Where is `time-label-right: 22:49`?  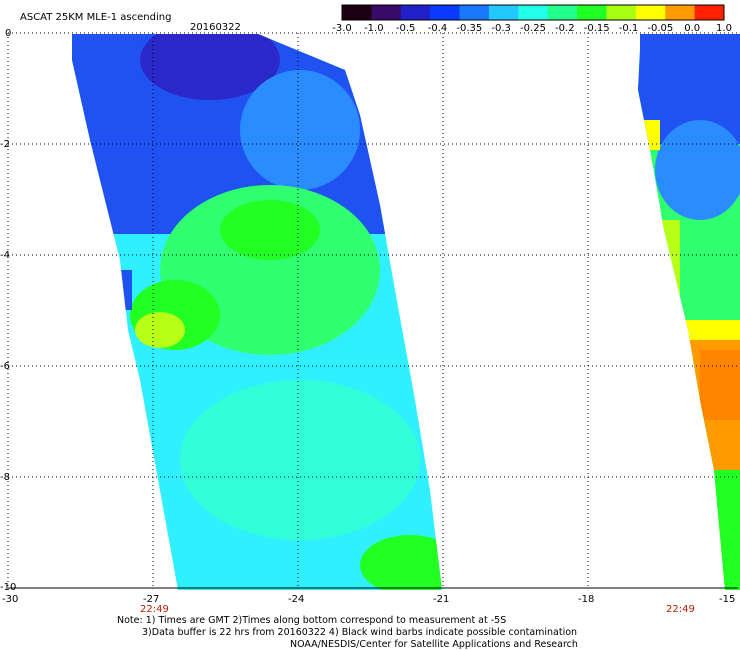
time-label-right: 22:49 is located at coordinates (680, 609).